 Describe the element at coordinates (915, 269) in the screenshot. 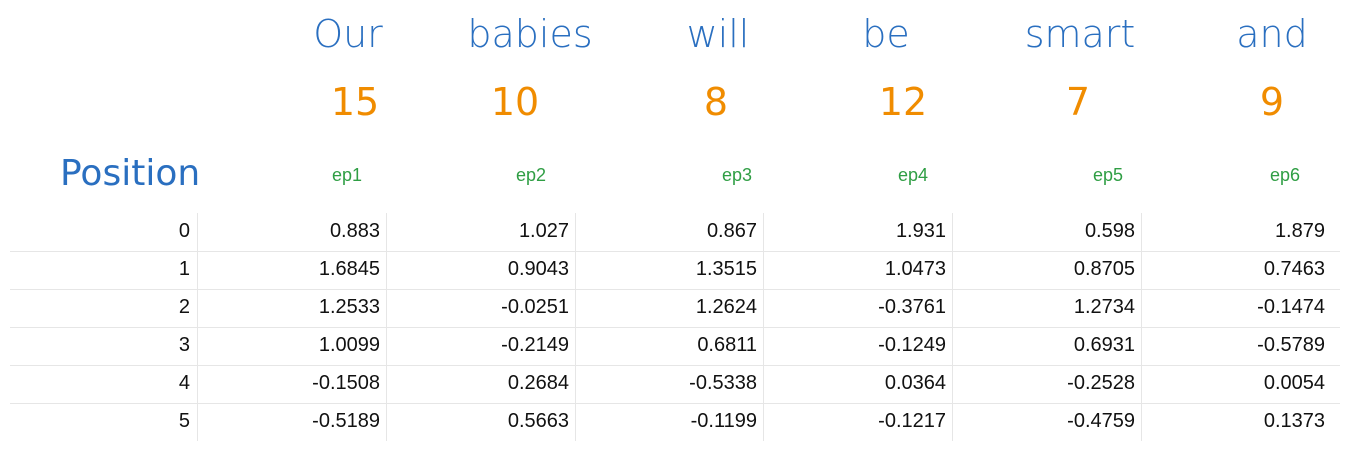

I see `table-cell: 1.0473` at that location.